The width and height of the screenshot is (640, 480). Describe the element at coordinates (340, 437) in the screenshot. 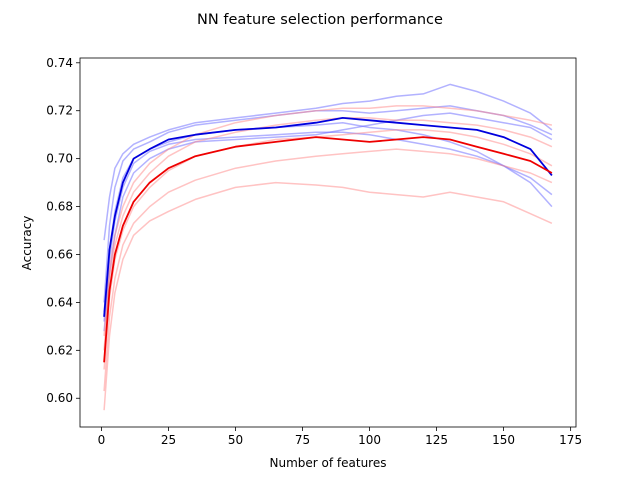

I see `x-axis-ticks: 0 25 50 75 100 125 150 175` at that location.